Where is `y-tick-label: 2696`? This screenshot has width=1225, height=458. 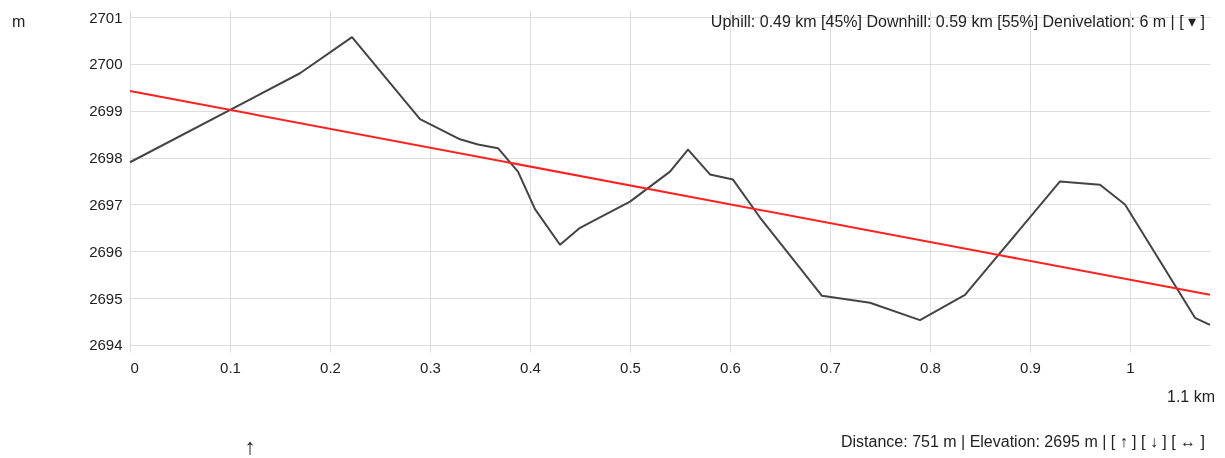 y-tick-label: 2696 is located at coordinates (106, 251).